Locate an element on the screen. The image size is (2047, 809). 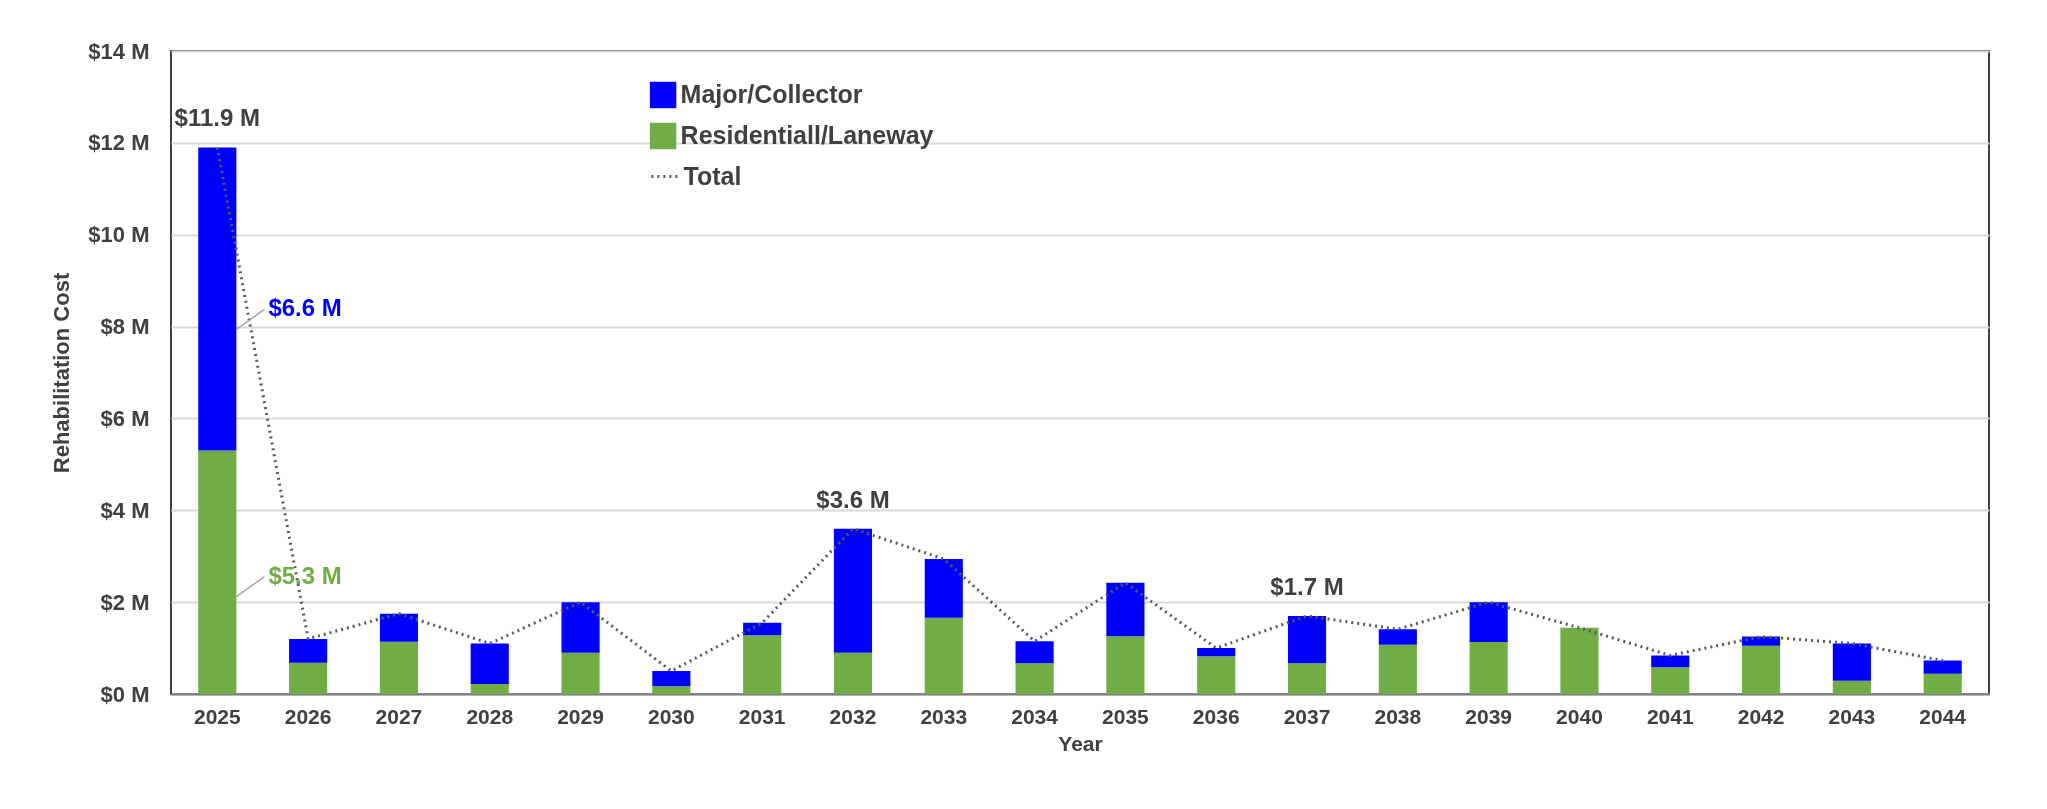
x-tick-label: 2025 is located at coordinates (217, 716).